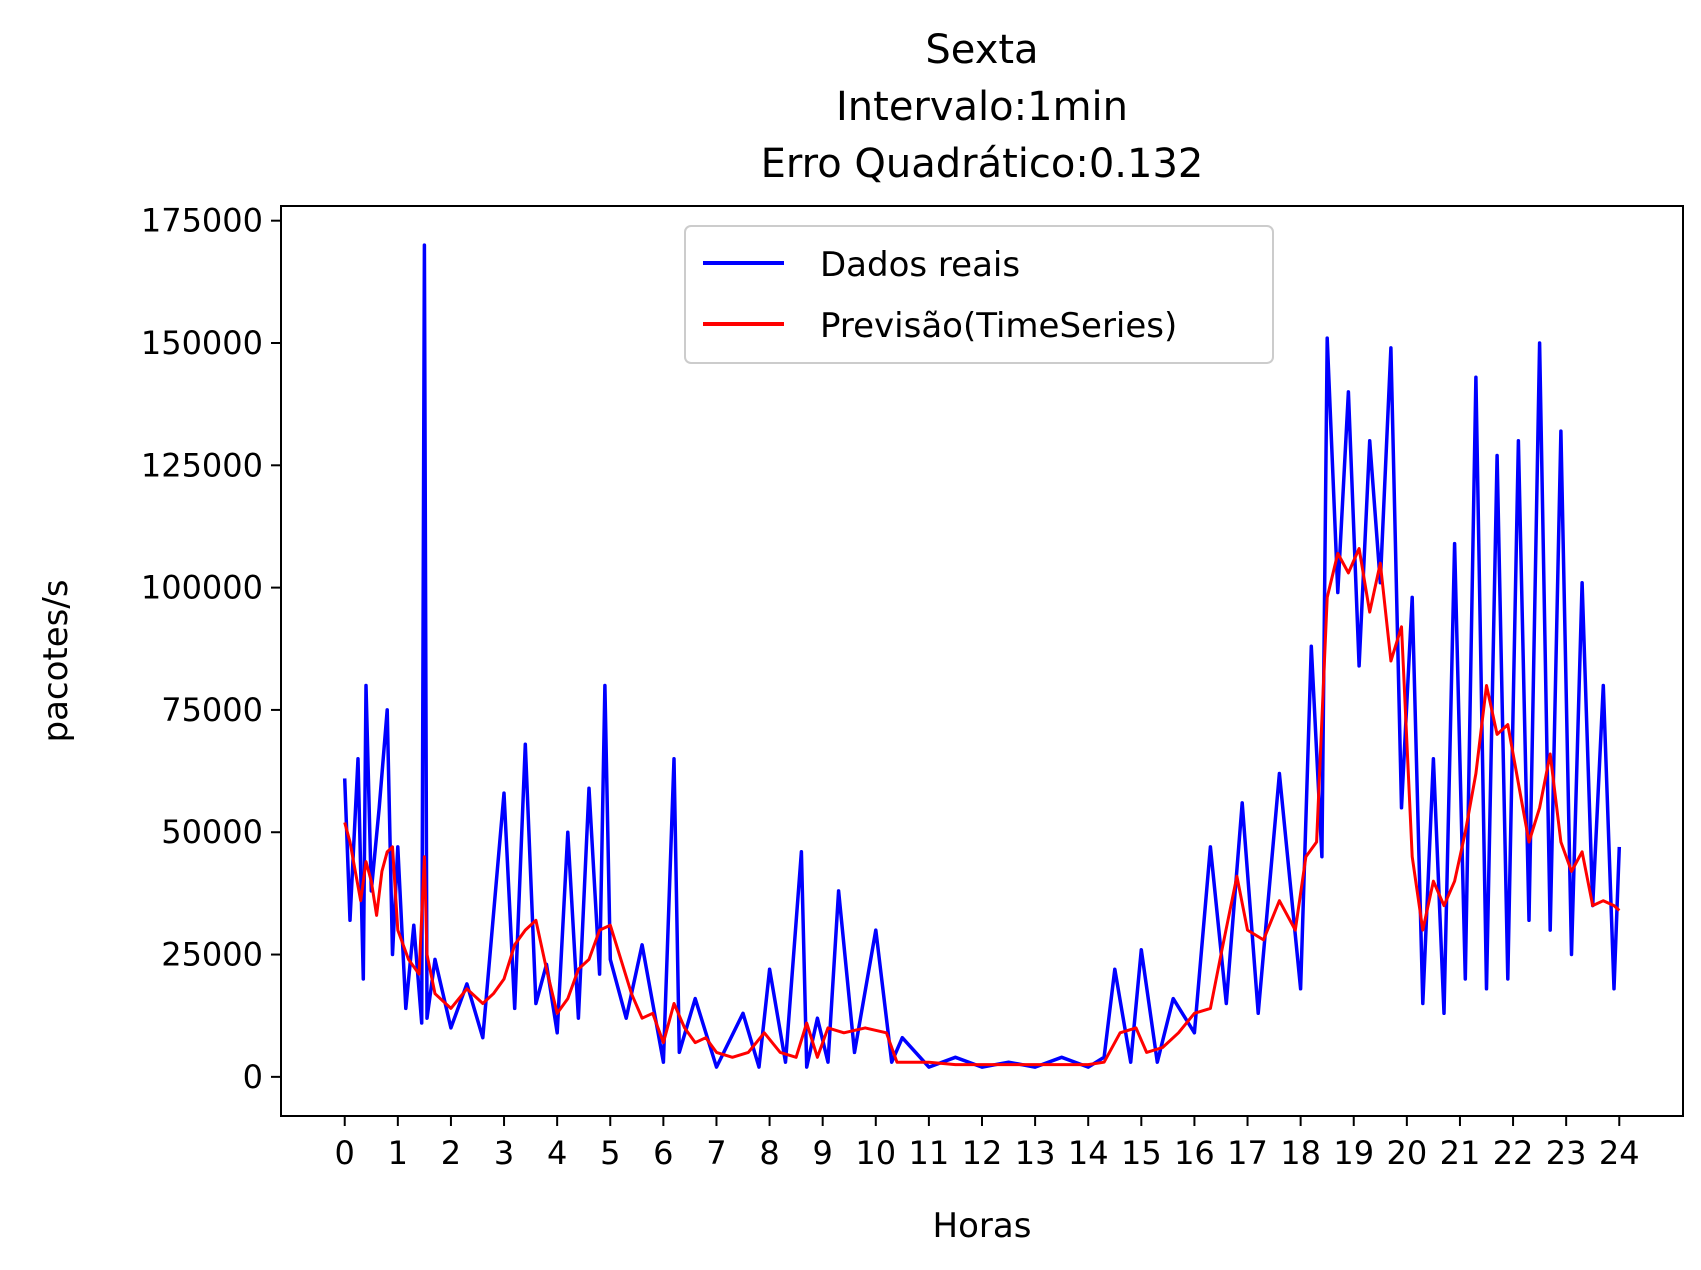  What do you see at coordinates (982, 1153) in the screenshot?
I see `x-tick-label: 12` at bounding box center [982, 1153].